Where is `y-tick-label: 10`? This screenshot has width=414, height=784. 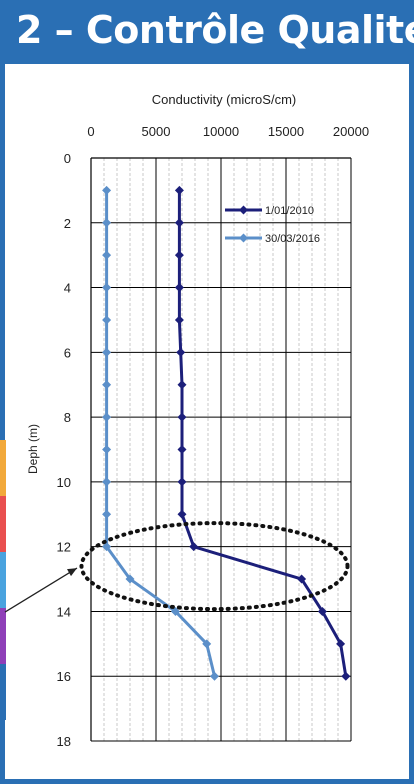 y-tick-label: 10 is located at coordinates (64, 482).